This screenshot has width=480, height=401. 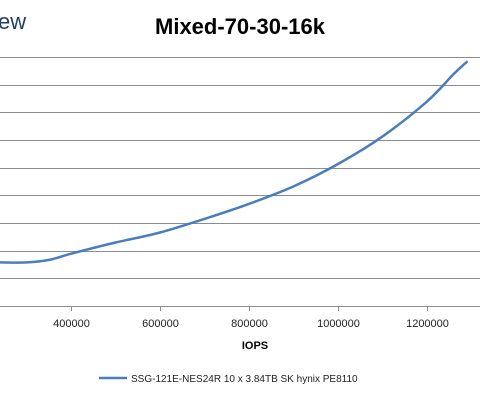 What do you see at coordinates (160, 324) in the screenshot?
I see `x-tick-label: 600000` at bounding box center [160, 324].